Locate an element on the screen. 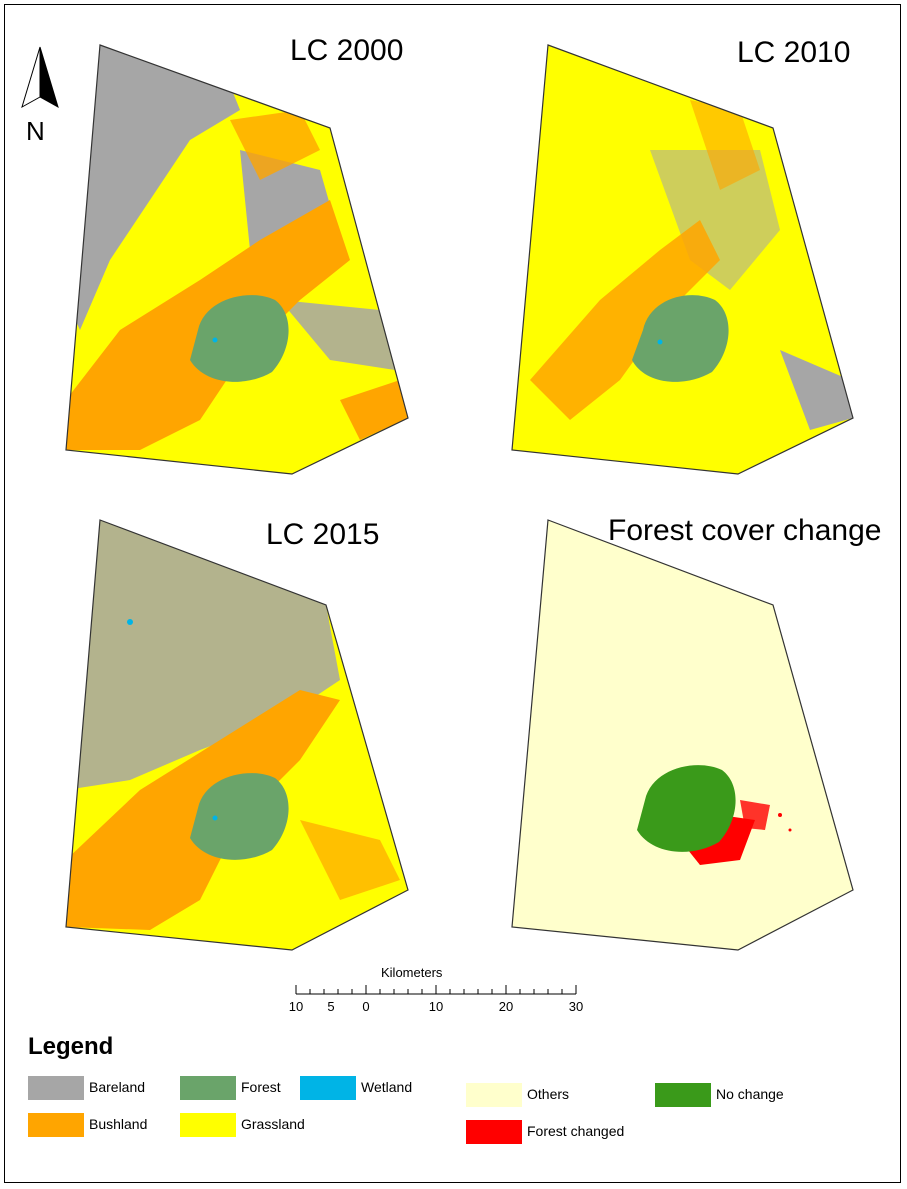 This screenshot has height=1189, width=907. map-lc2000 is located at coordinates (237, 259).